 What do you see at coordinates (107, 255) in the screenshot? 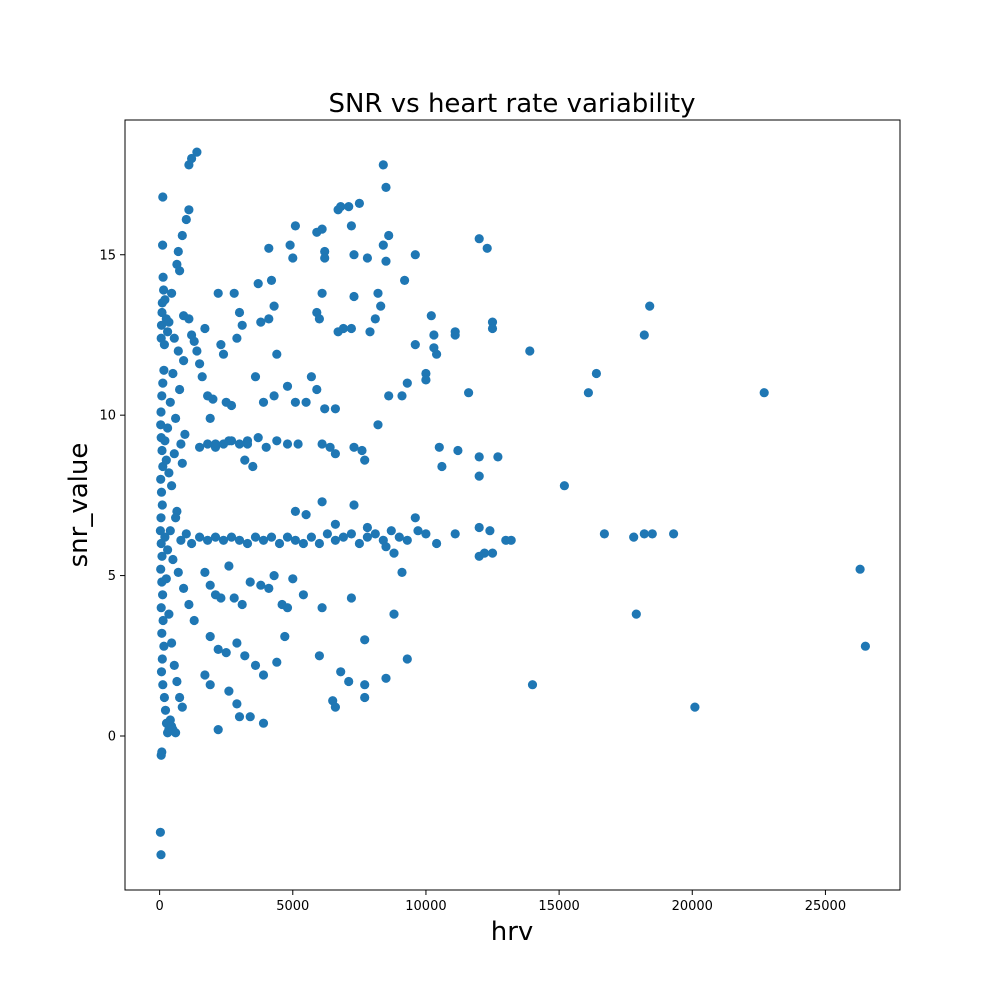
I see `y-tick-label: 15` at bounding box center [107, 255].